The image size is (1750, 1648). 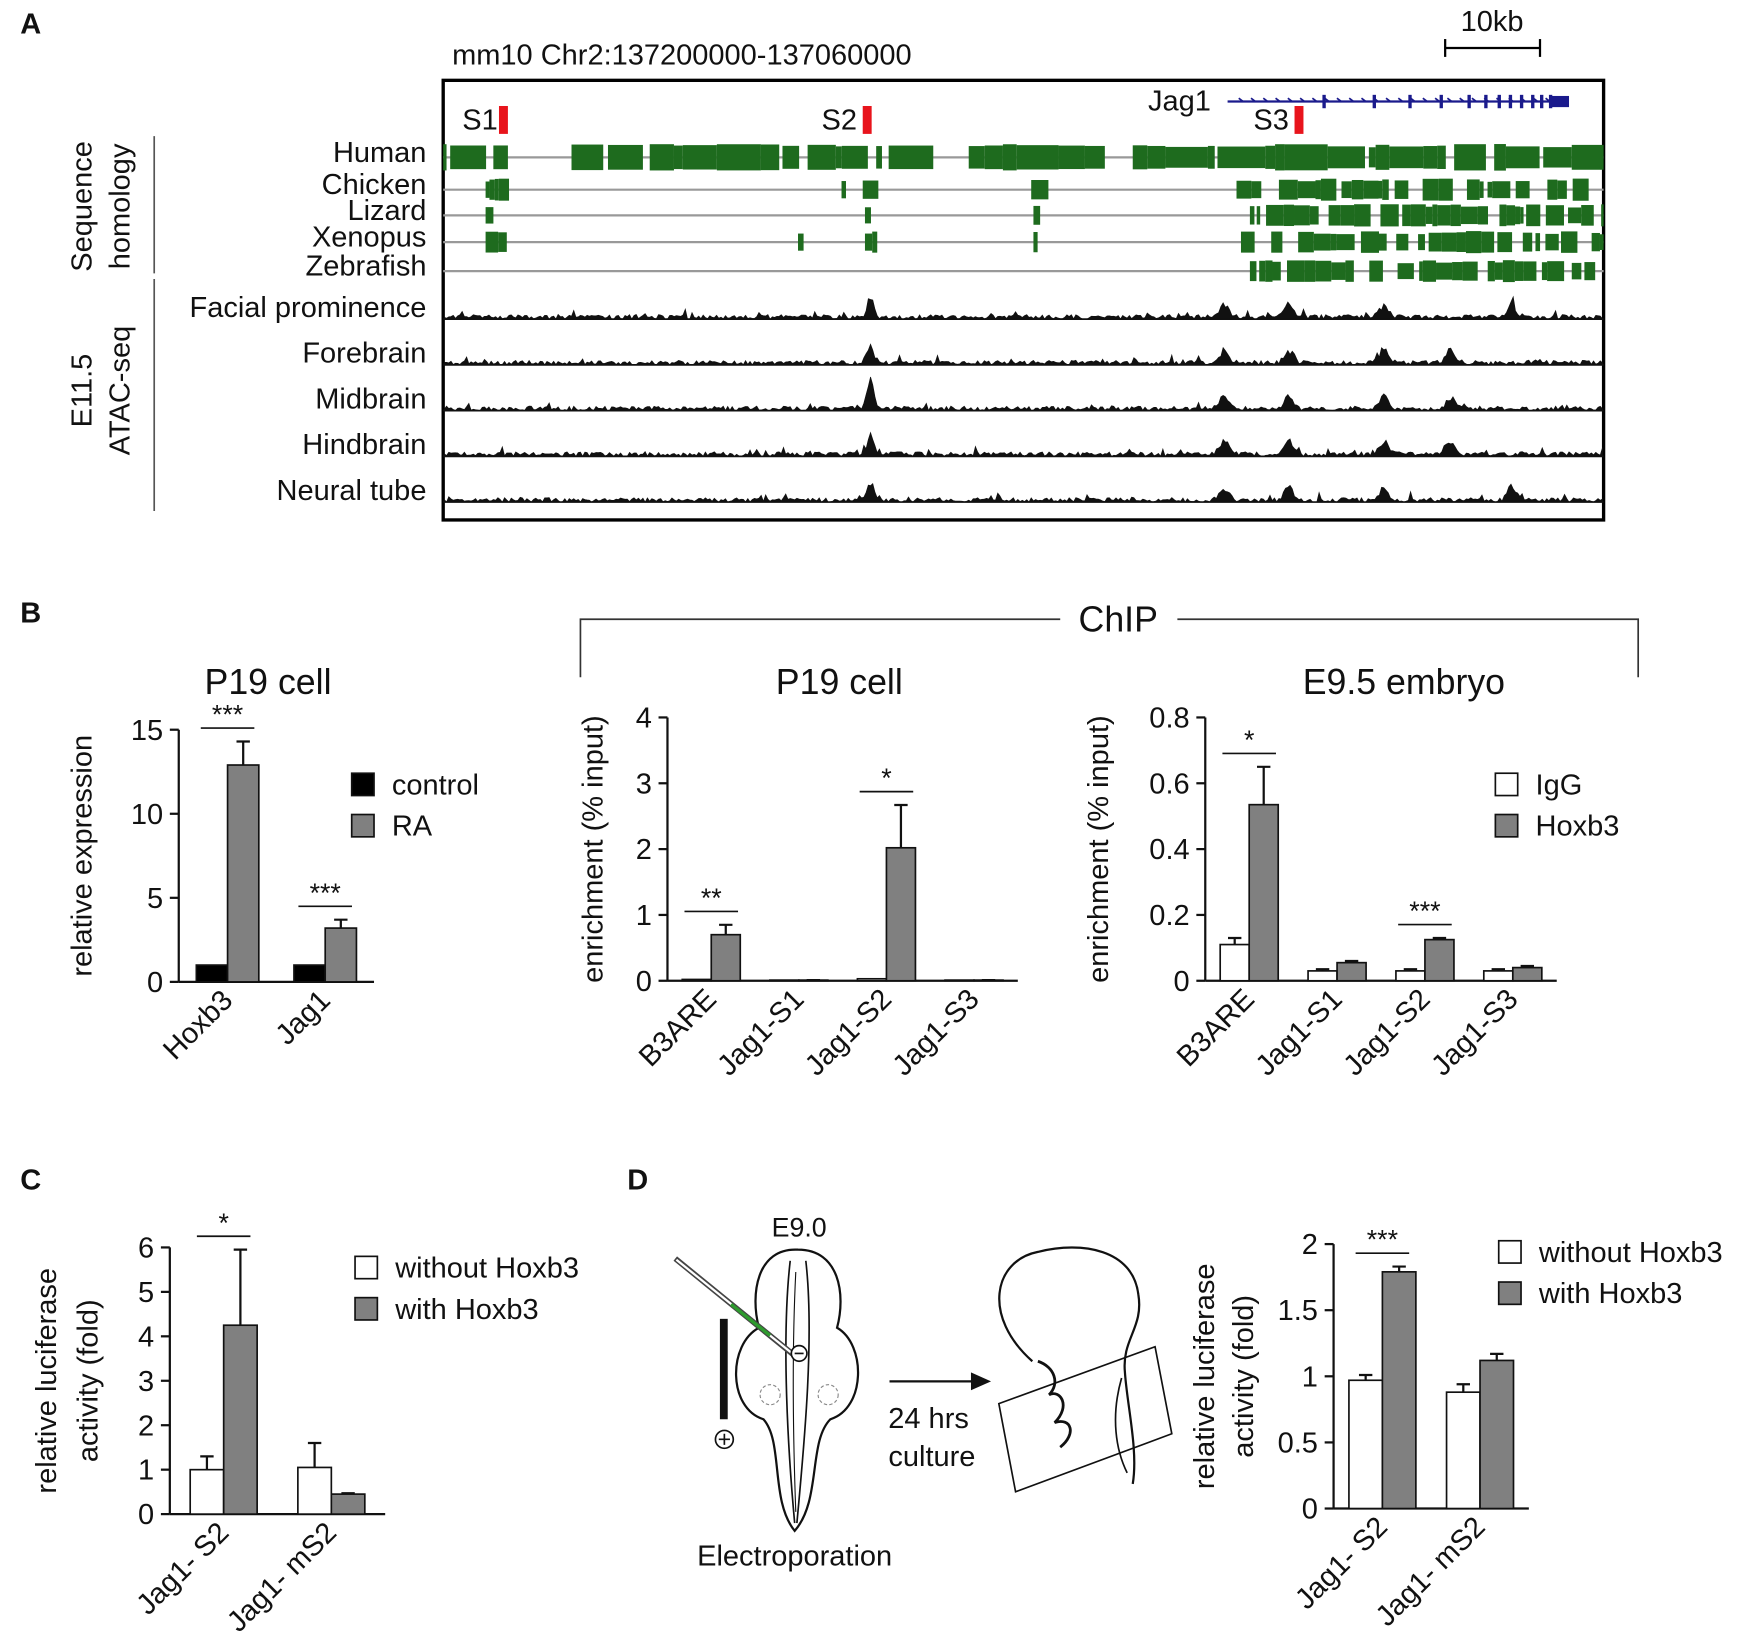 What do you see at coordinates (682, 56) in the screenshot?
I see `coordinates: mm10 Chr2:137200000-137060000` at bounding box center [682, 56].